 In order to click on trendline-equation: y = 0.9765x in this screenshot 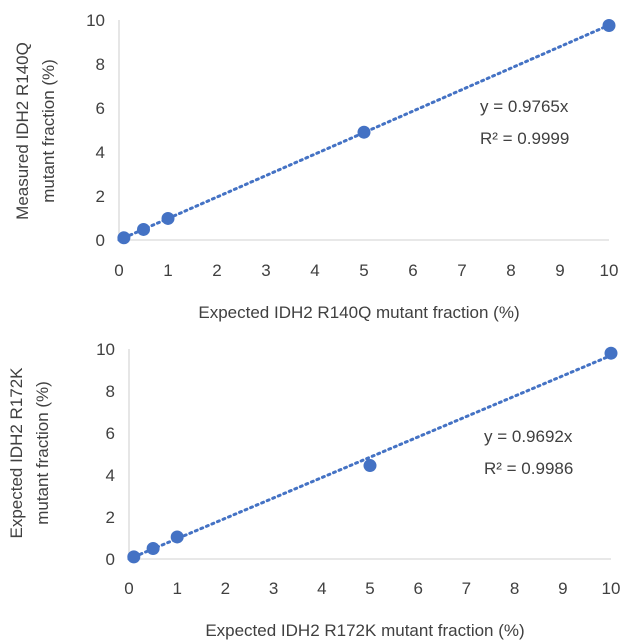, I will do `click(524, 106)`.